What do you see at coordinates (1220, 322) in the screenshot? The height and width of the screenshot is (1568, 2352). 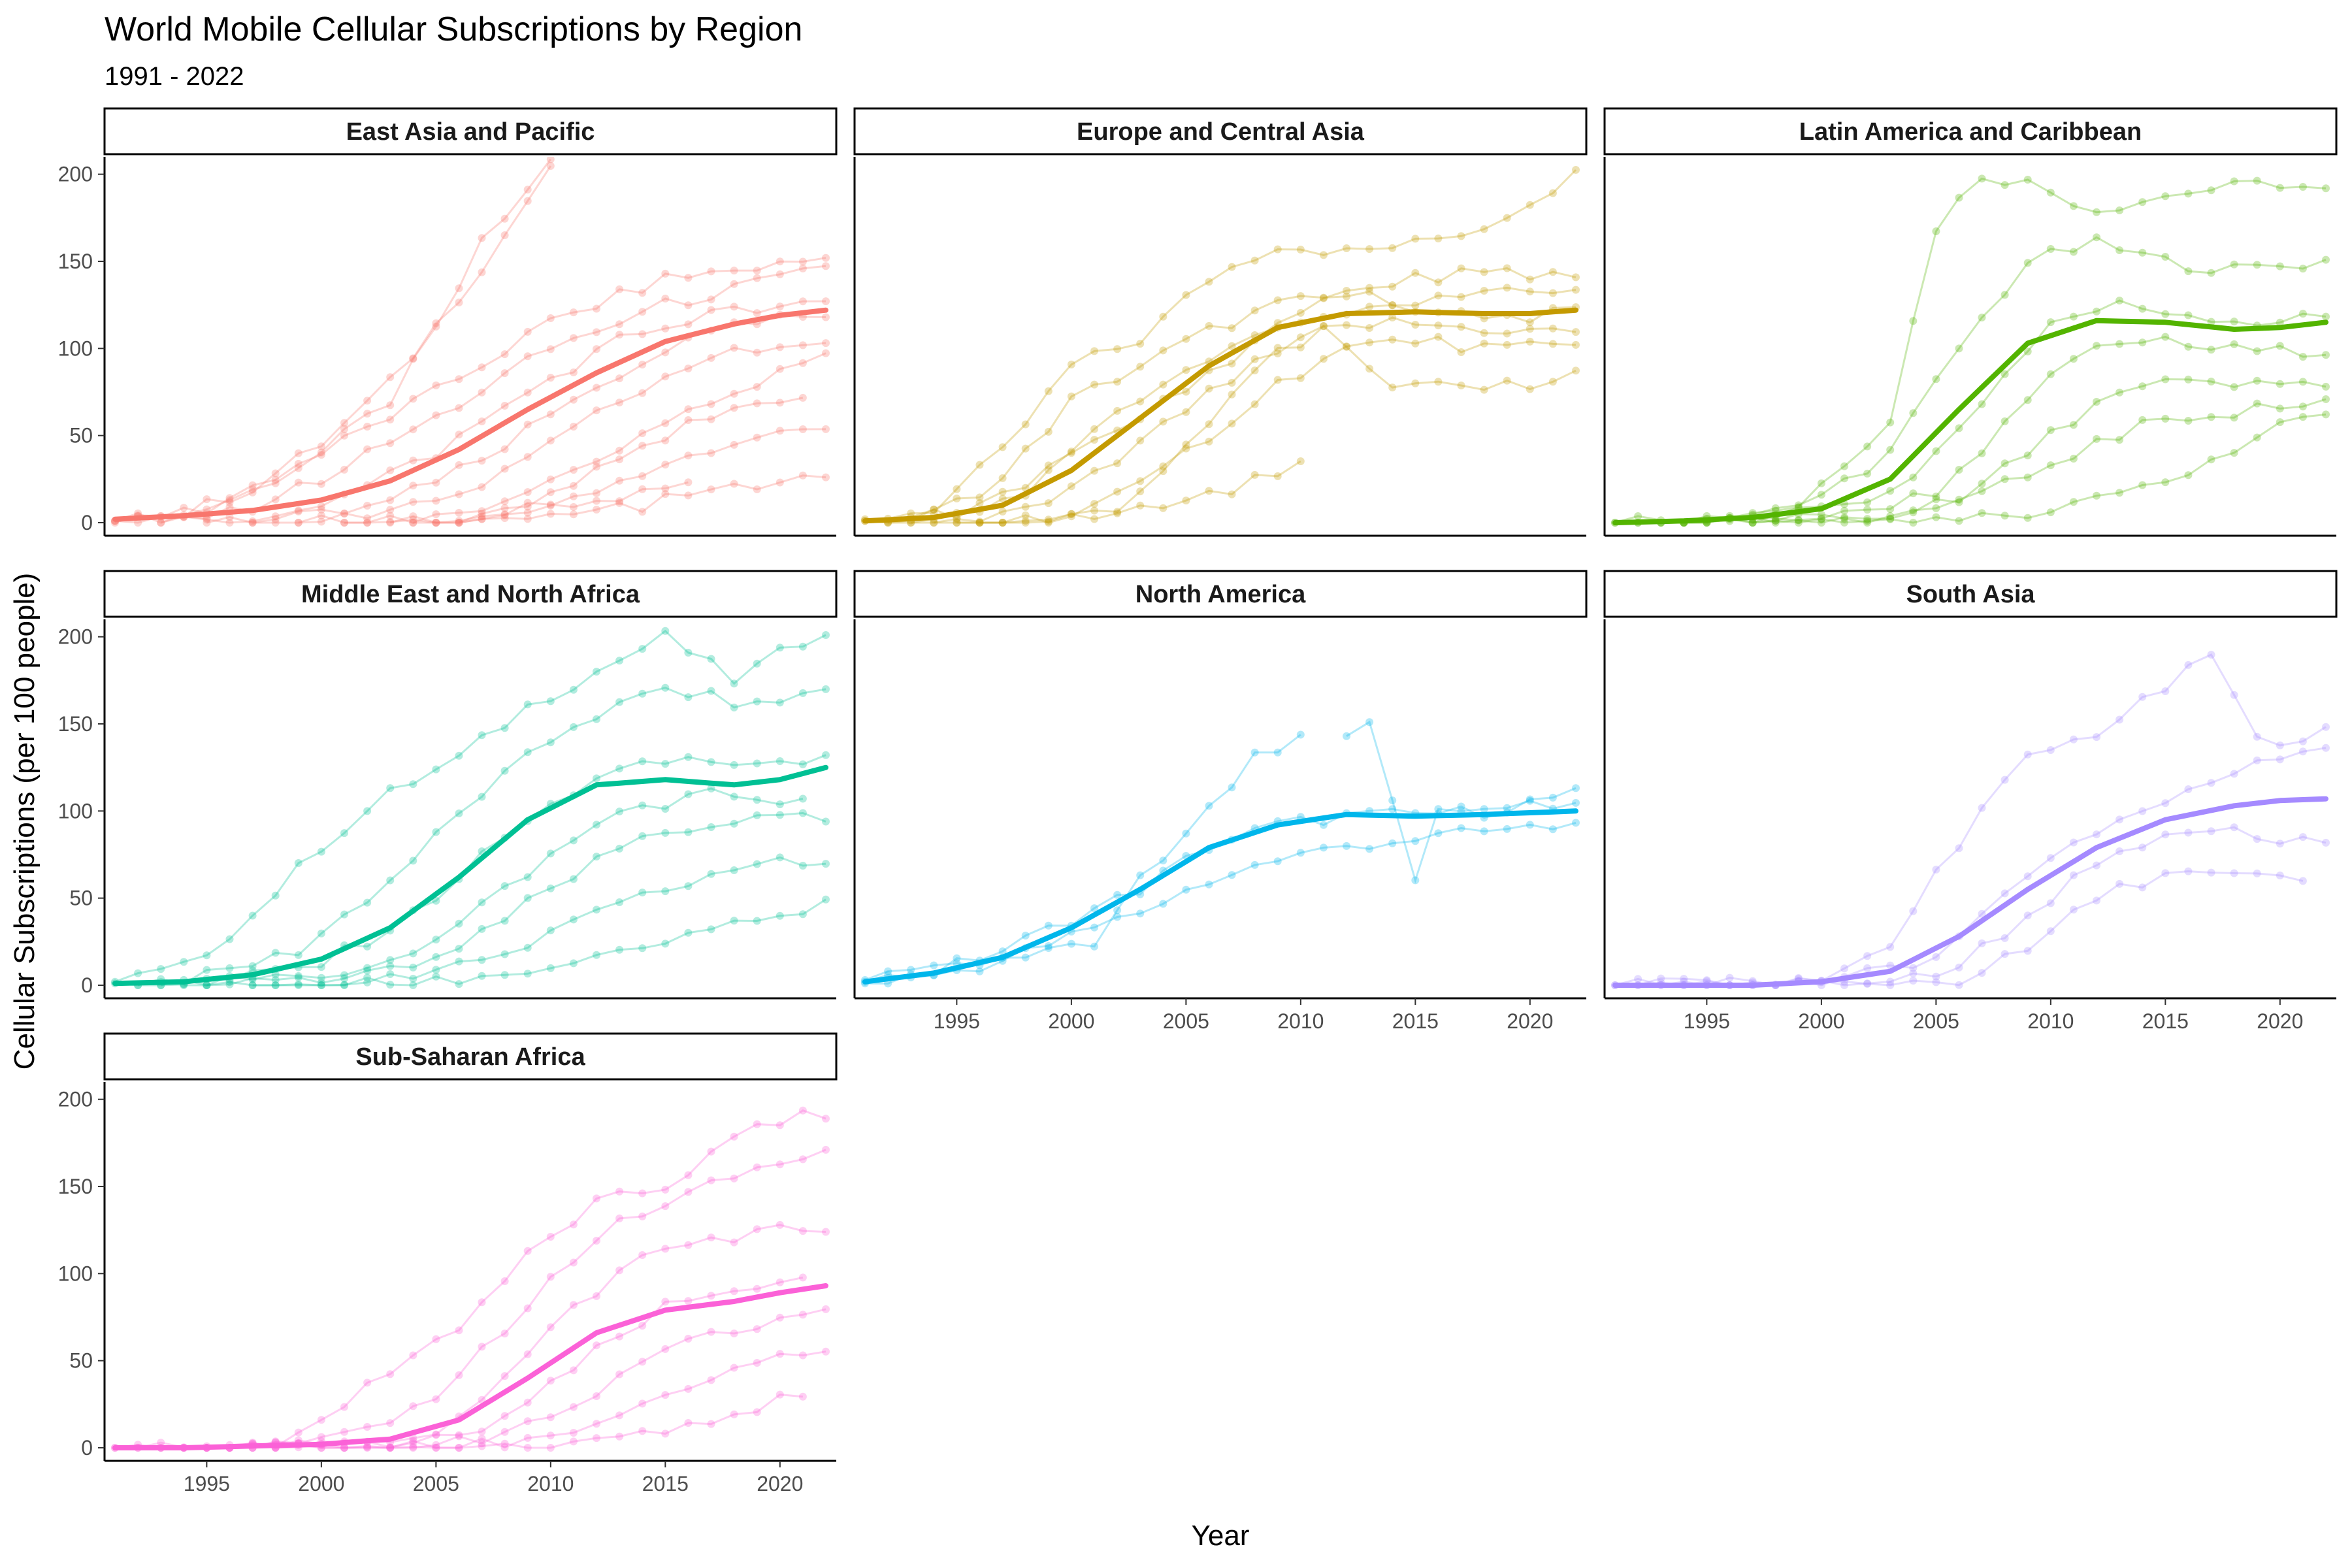 I see `panel-europe-and-central-asia: Europe and Central Asia` at bounding box center [1220, 322].